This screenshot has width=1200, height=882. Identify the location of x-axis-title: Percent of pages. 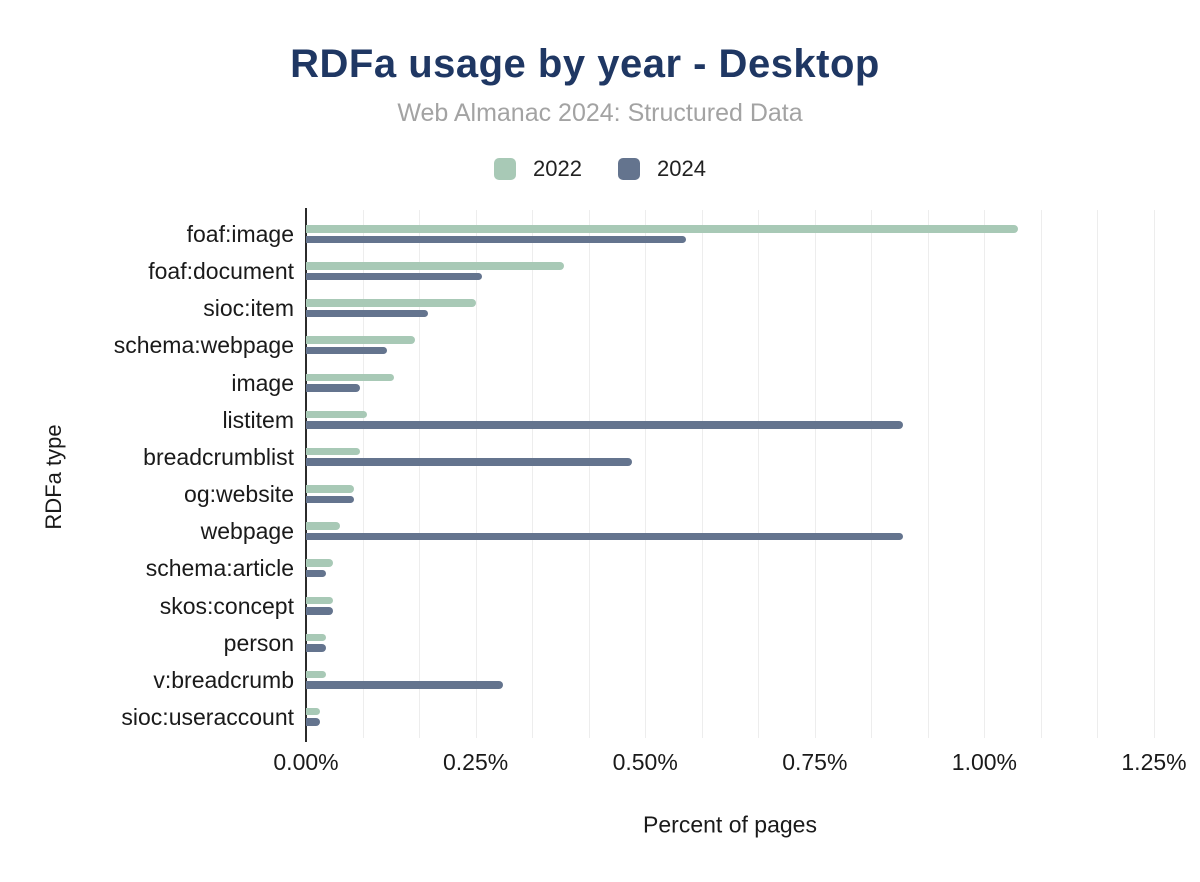
(730, 824).